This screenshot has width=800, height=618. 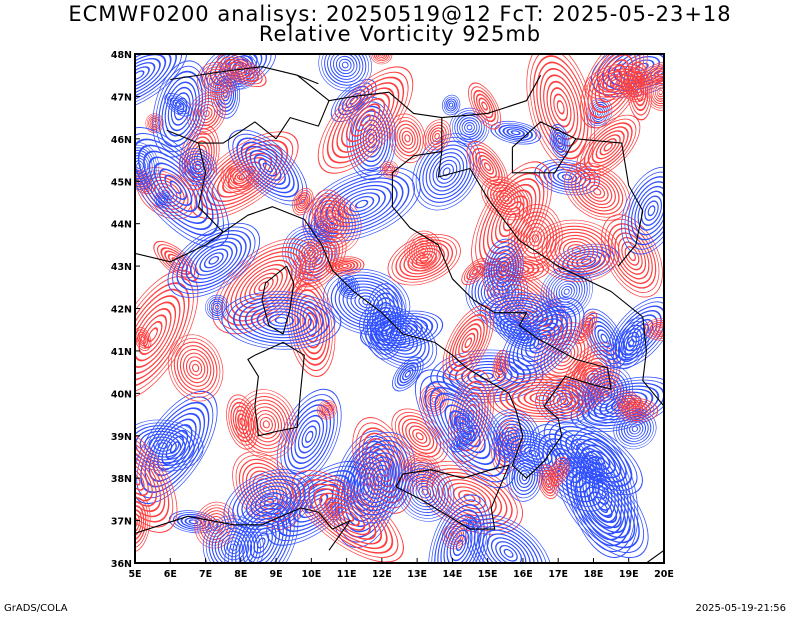 I want to click on lon-tick-label: 20E, so click(x=664, y=574).